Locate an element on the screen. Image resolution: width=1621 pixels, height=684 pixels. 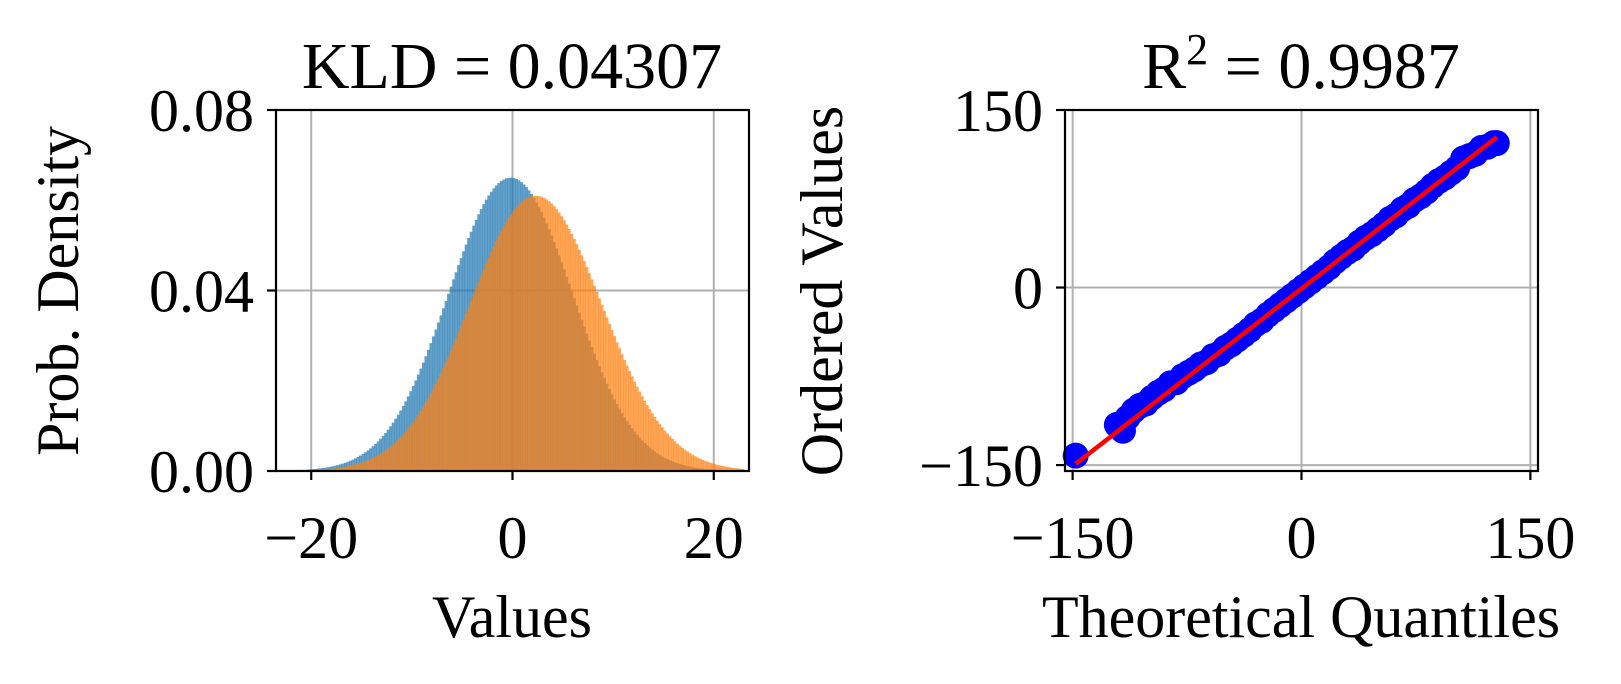
qq-fit-line is located at coordinates (1286, 300).